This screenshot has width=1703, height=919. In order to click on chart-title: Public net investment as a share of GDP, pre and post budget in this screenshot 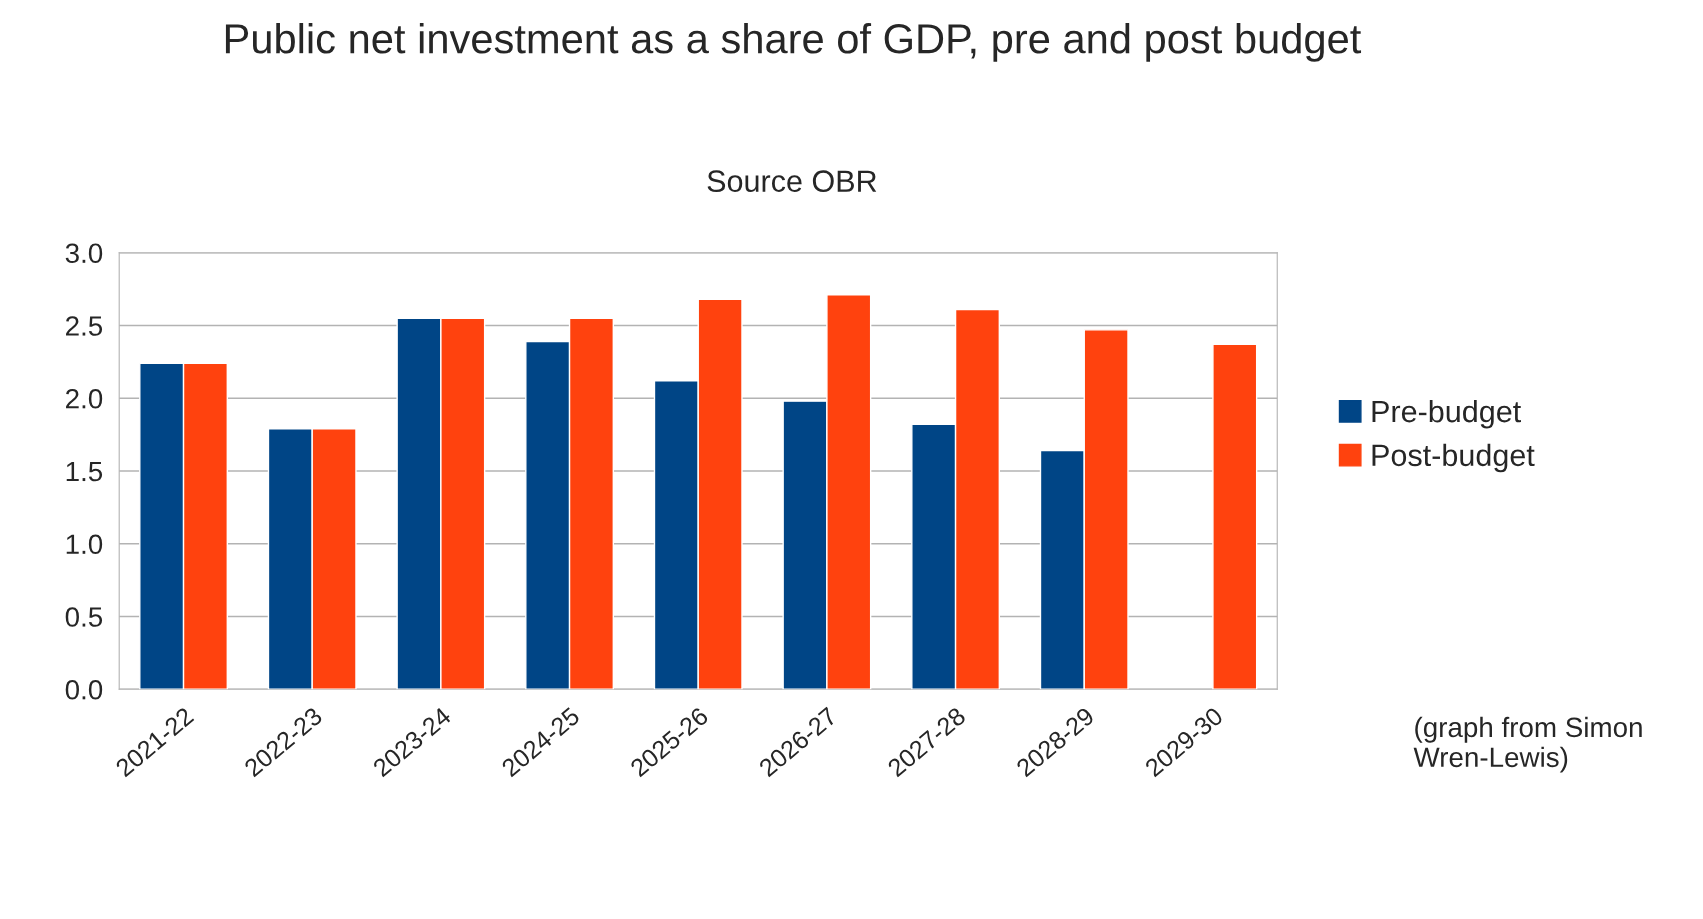, I will do `click(793, 42)`.